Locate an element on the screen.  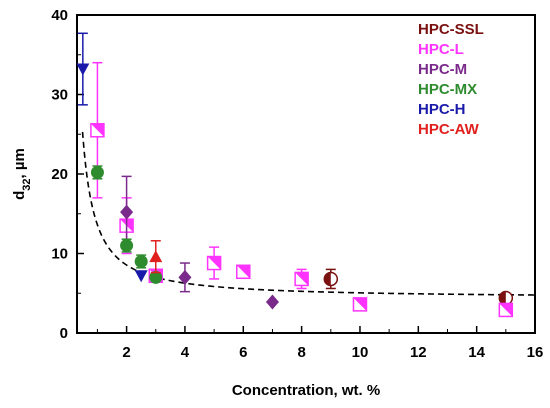
x-tick-label-8: 8 is located at coordinates (301, 352).